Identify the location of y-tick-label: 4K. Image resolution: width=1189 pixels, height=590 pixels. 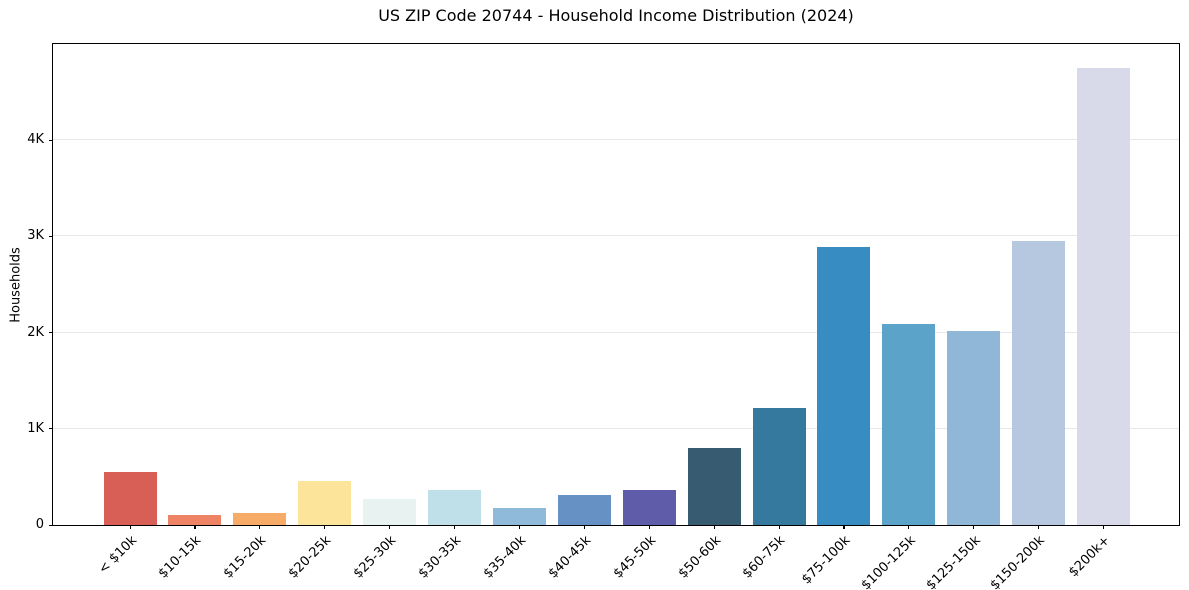
(35, 140).